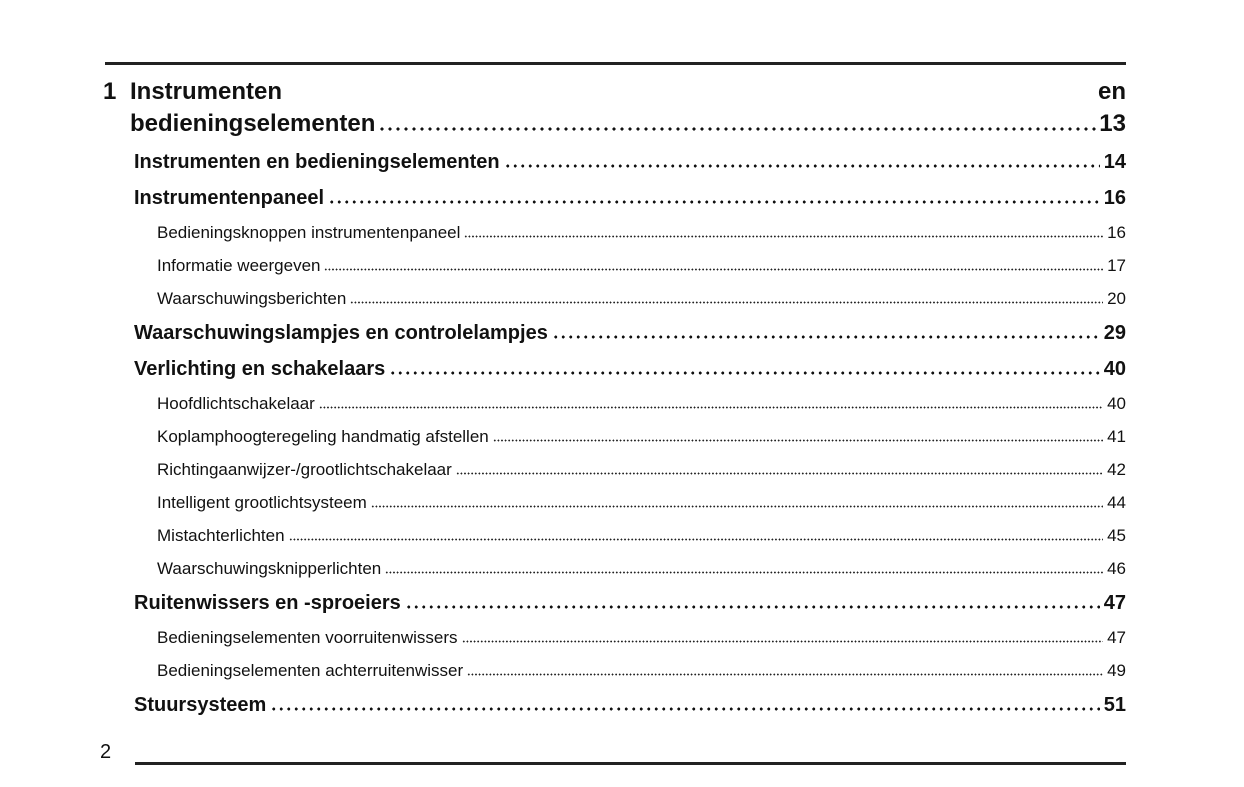  I want to click on toc-entry-label: Richtingaanwijzer-/grootlichtschakelaar, so click(304, 469).